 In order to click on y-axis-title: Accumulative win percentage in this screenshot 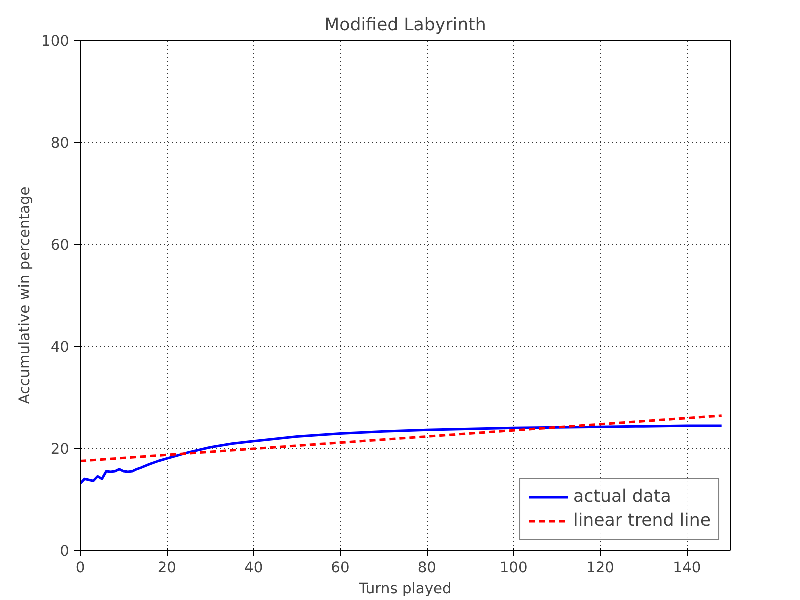, I will do `click(25, 295)`.